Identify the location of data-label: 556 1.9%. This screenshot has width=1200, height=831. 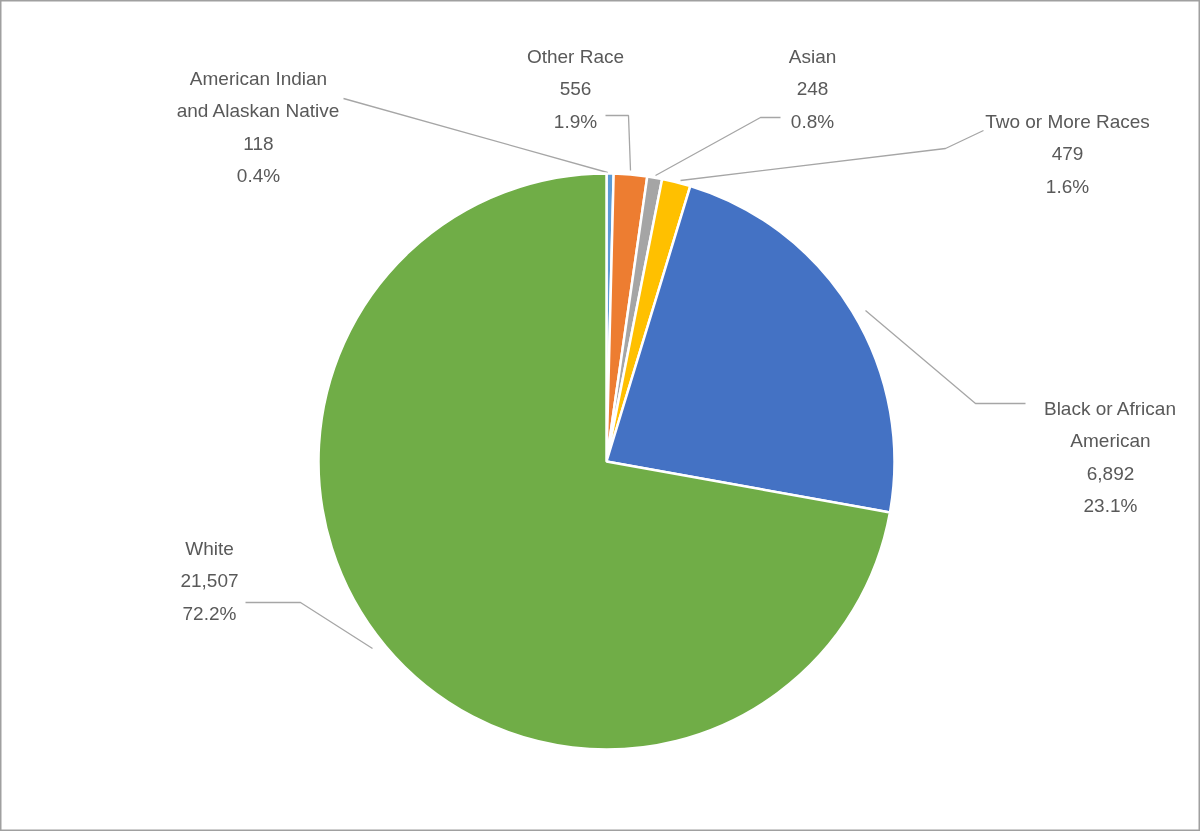
(575, 105).